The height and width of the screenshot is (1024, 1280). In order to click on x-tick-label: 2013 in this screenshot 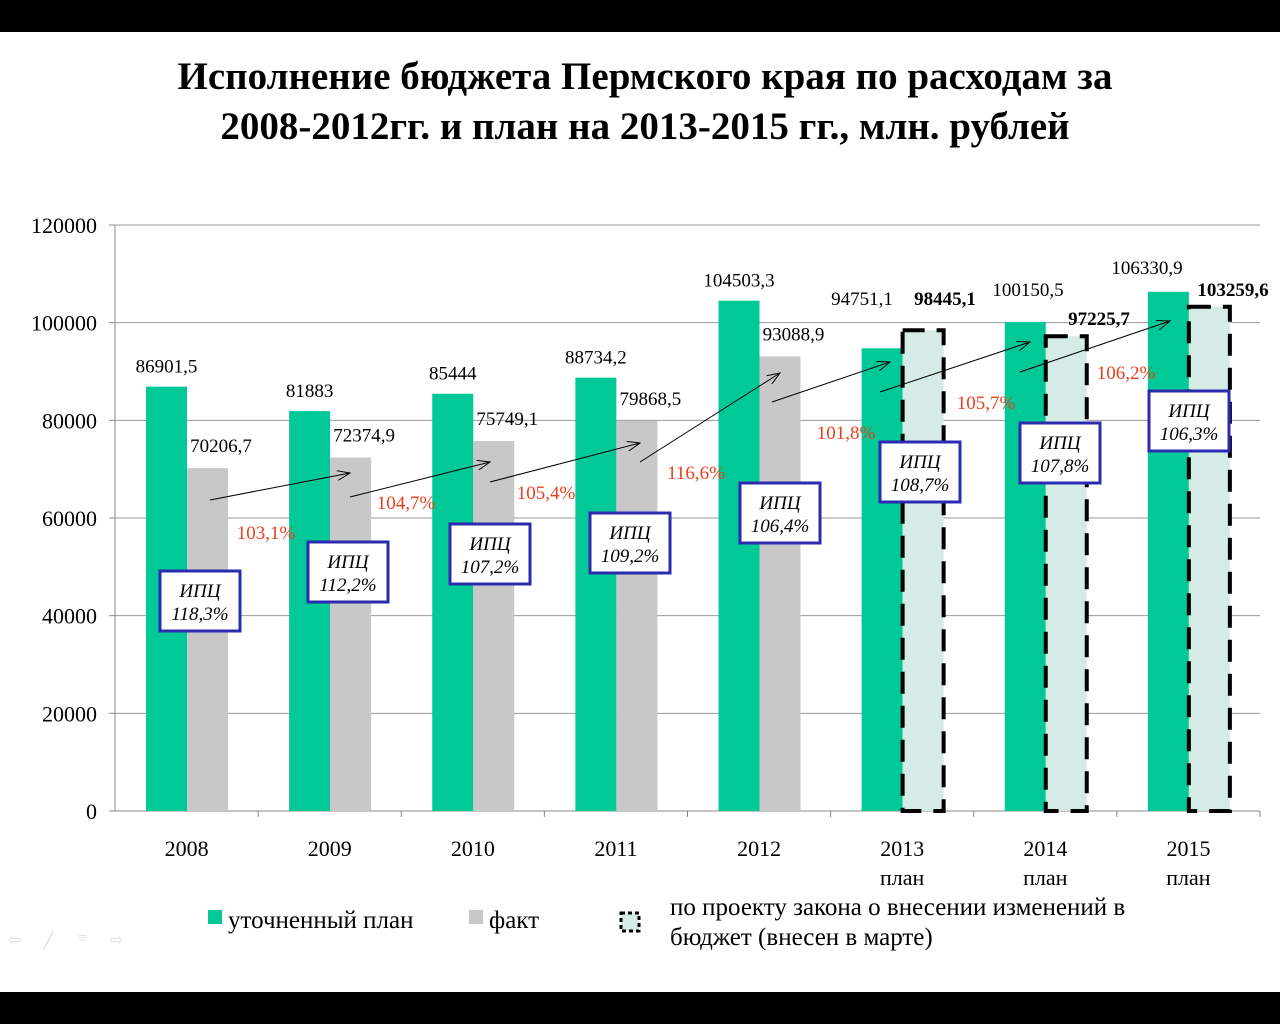, I will do `click(902, 848)`.